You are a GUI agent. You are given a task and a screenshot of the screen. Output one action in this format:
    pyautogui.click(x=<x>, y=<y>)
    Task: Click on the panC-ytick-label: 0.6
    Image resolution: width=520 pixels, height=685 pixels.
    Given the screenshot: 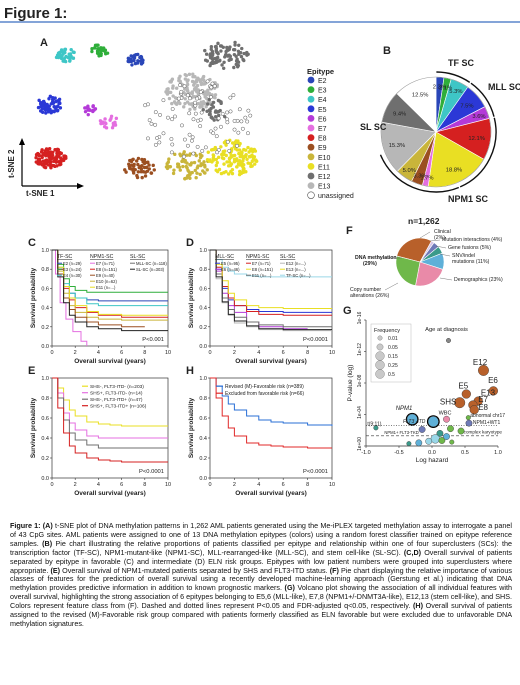 What is the action you would take?
    pyautogui.click(x=45, y=289)
    